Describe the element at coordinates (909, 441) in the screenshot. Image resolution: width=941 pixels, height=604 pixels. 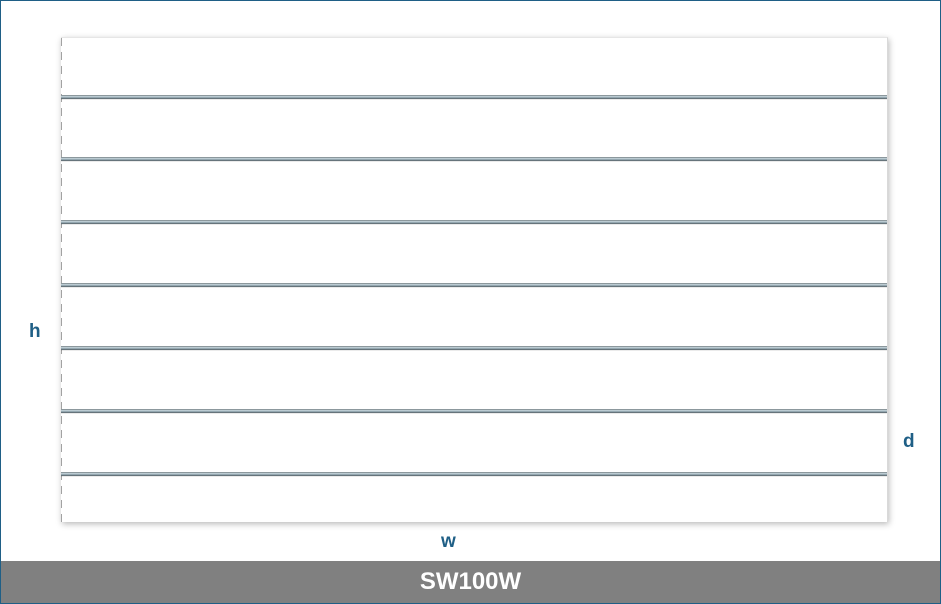
I see `depth-dimension-label: d` at that location.